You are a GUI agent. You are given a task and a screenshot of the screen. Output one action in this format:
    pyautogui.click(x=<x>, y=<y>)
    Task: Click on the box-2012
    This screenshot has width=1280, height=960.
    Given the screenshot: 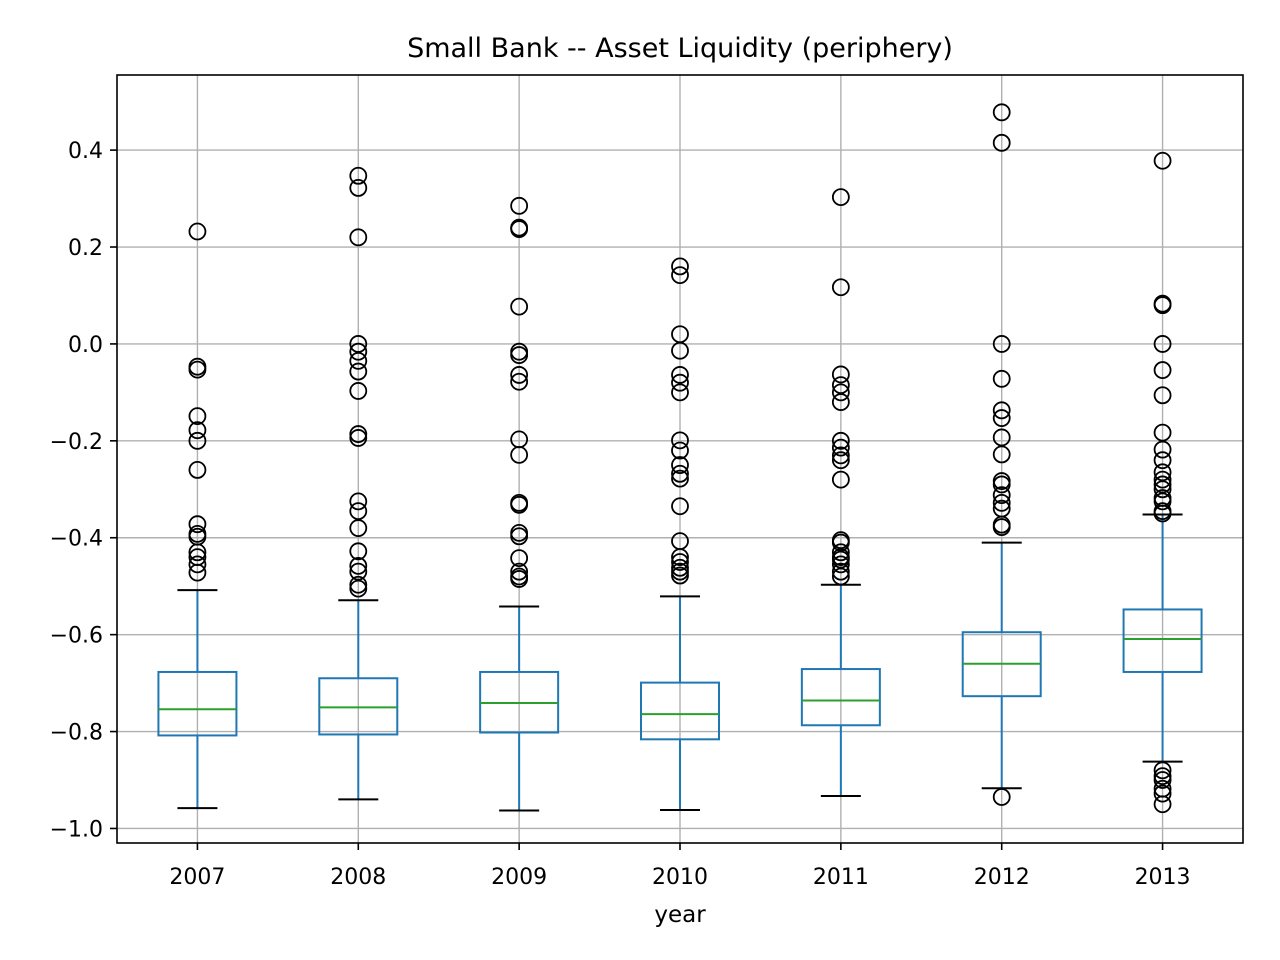 What is the action you would take?
    pyautogui.click(x=1001, y=665)
    